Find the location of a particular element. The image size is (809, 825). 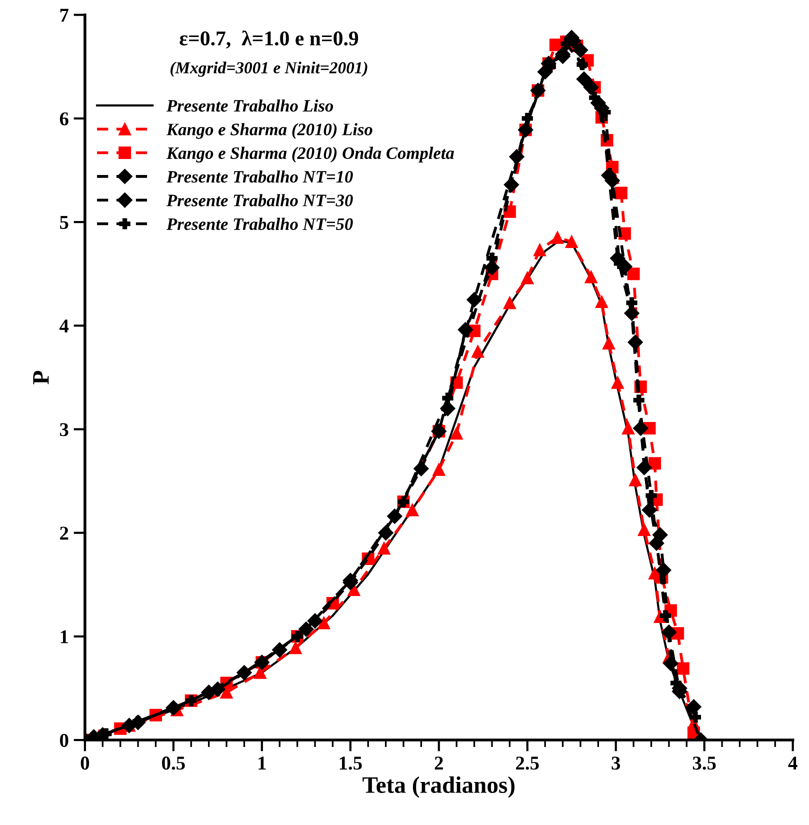

x-tick-label: 3 is located at coordinates (616, 763).